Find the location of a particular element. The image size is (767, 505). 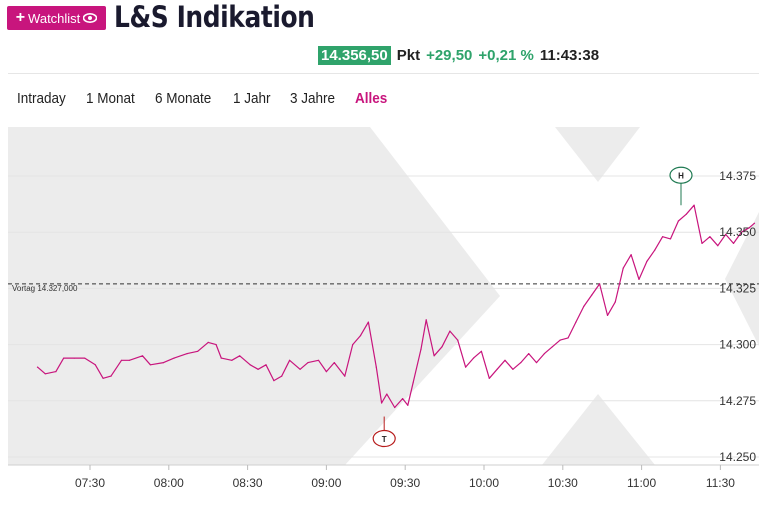

low-marker is located at coordinates (384, 438).